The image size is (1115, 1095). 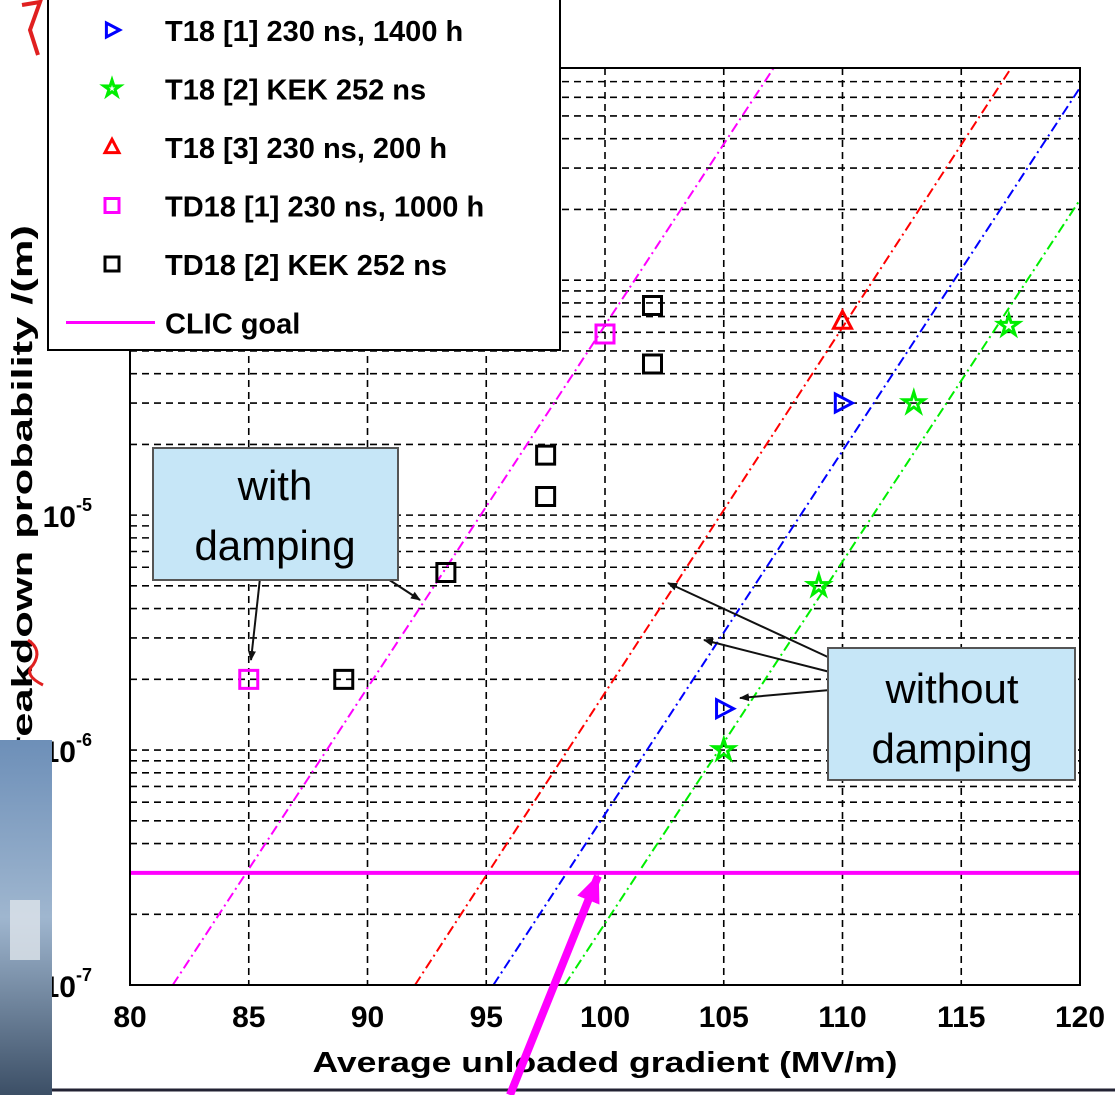 What do you see at coordinates (367, 1017) in the screenshot?
I see `x-tick-label: 90` at bounding box center [367, 1017].